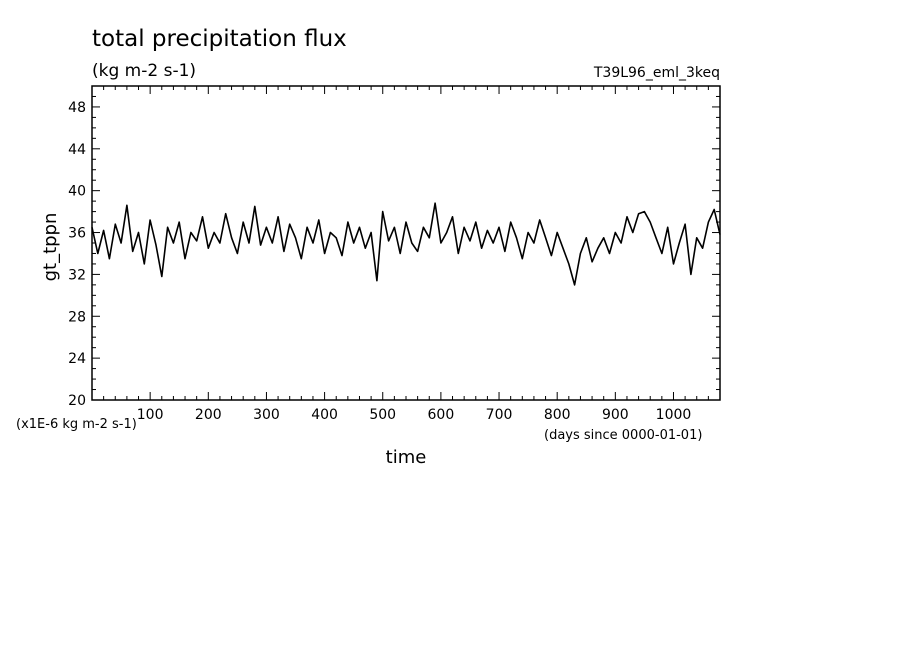 This screenshot has width=904, height=654. Describe the element at coordinates (77, 234) in the screenshot. I see `y-tick-label: 36` at that location.